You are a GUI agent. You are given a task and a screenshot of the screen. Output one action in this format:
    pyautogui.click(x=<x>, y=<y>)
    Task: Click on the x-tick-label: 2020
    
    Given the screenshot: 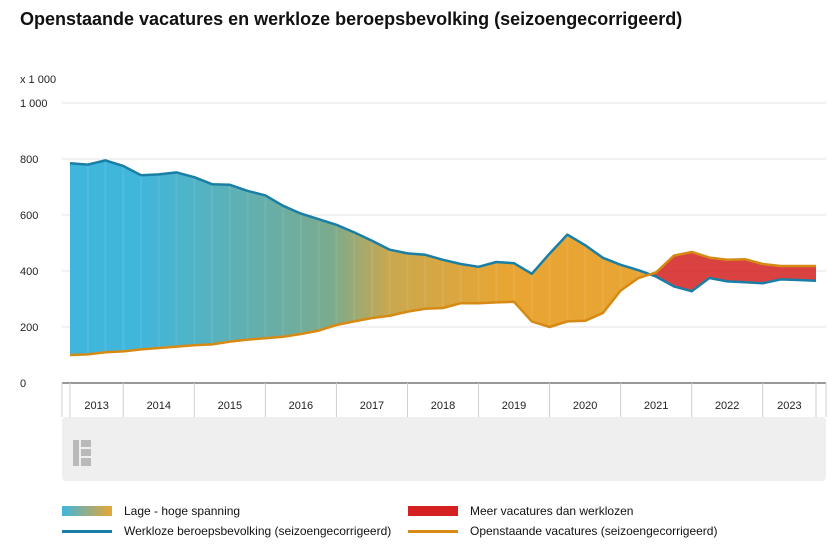 What is the action you would take?
    pyautogui.click(x=585, y=406)
    